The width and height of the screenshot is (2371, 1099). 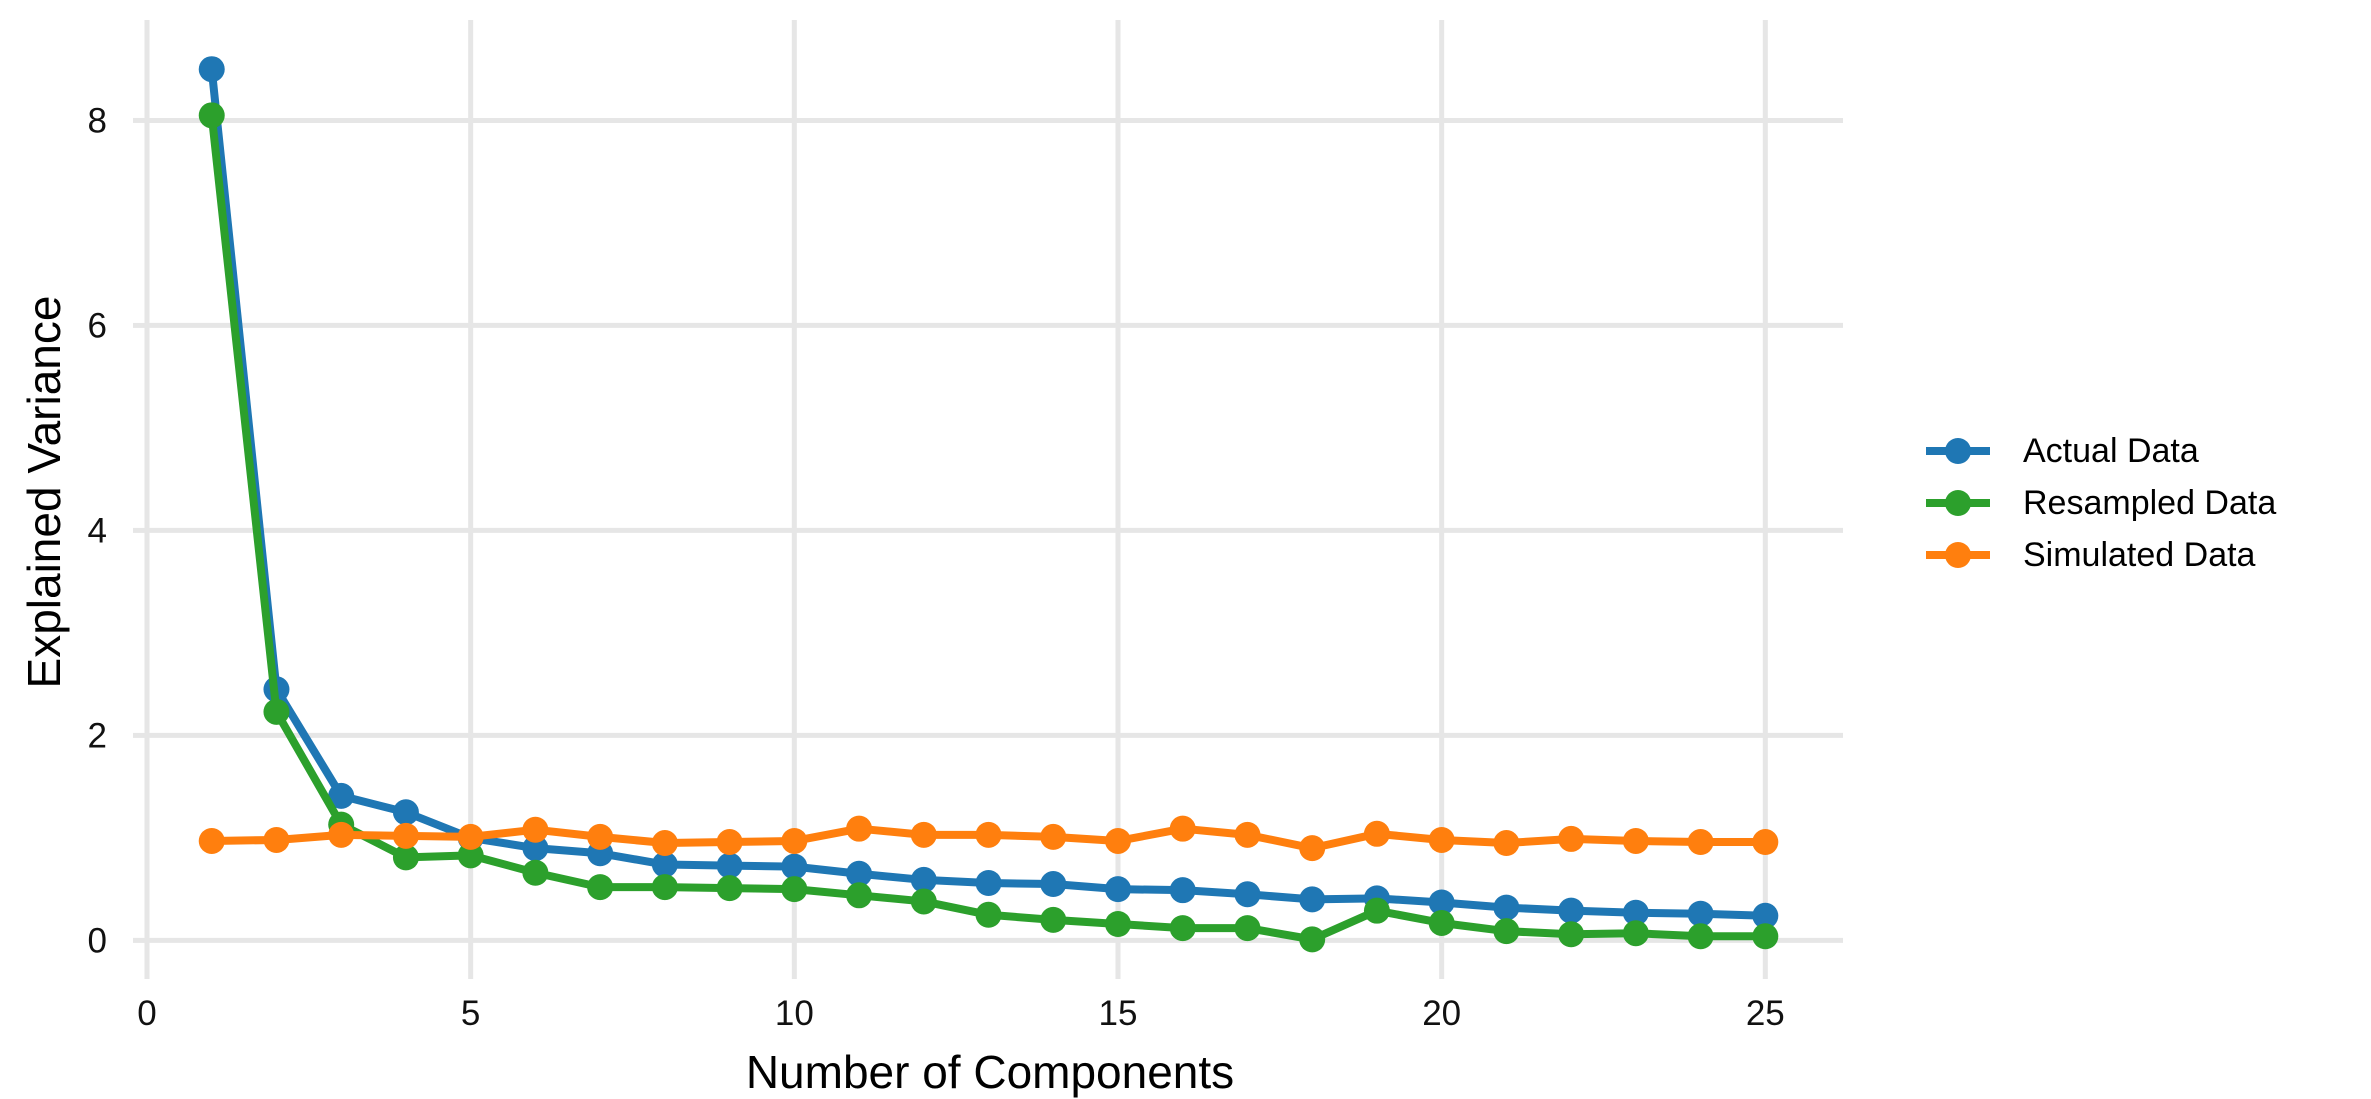 I want to click on x-tick-label: 20, so click(x=1441, y=1013).